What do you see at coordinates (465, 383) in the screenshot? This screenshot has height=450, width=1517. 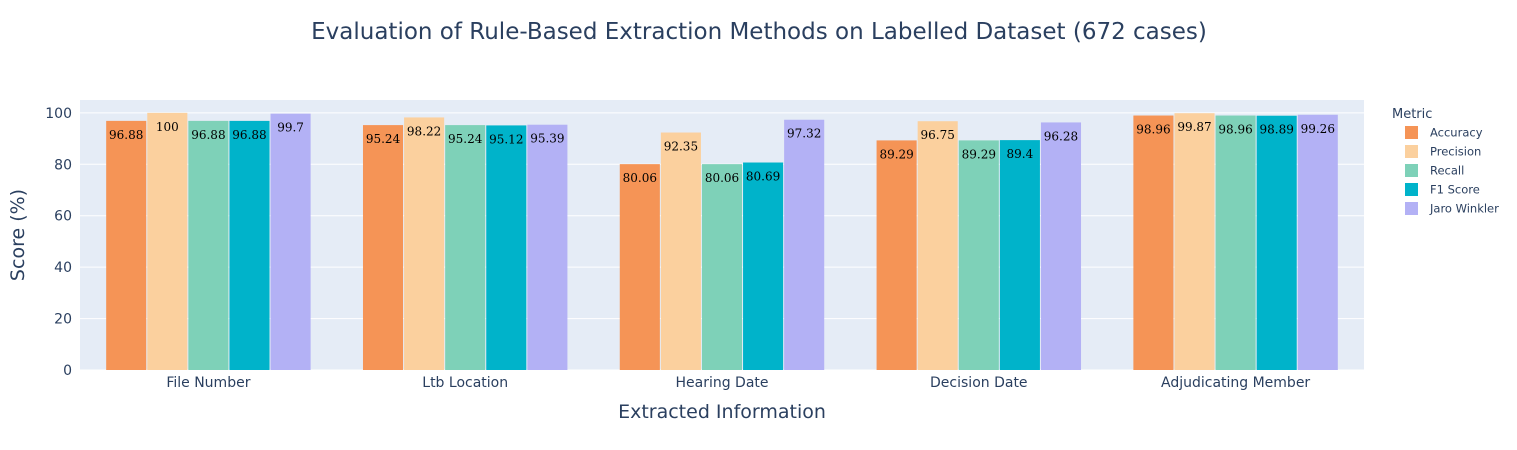 I see `x-tick-label: Ltb Location` at bounding box center [465, 383].